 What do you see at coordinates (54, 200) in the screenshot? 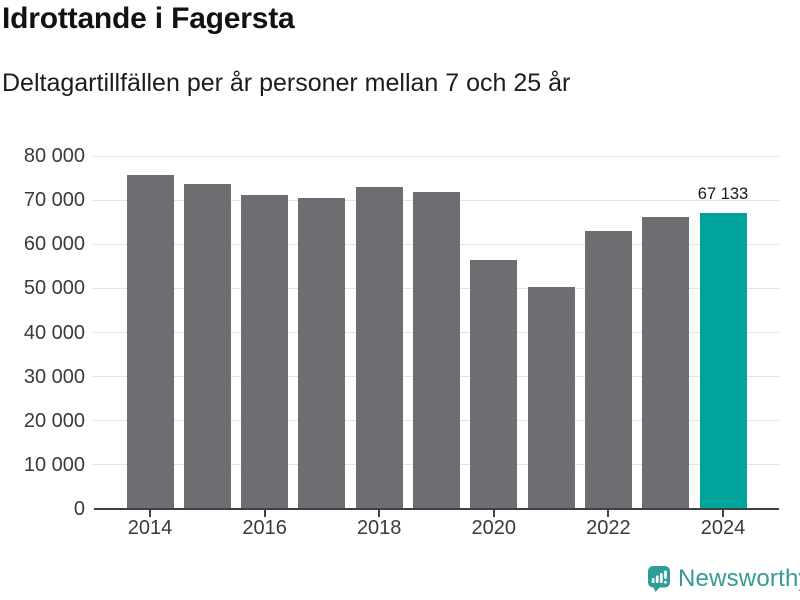
I see `y-axis-label: 70 000` at bounding box center [54, 200].